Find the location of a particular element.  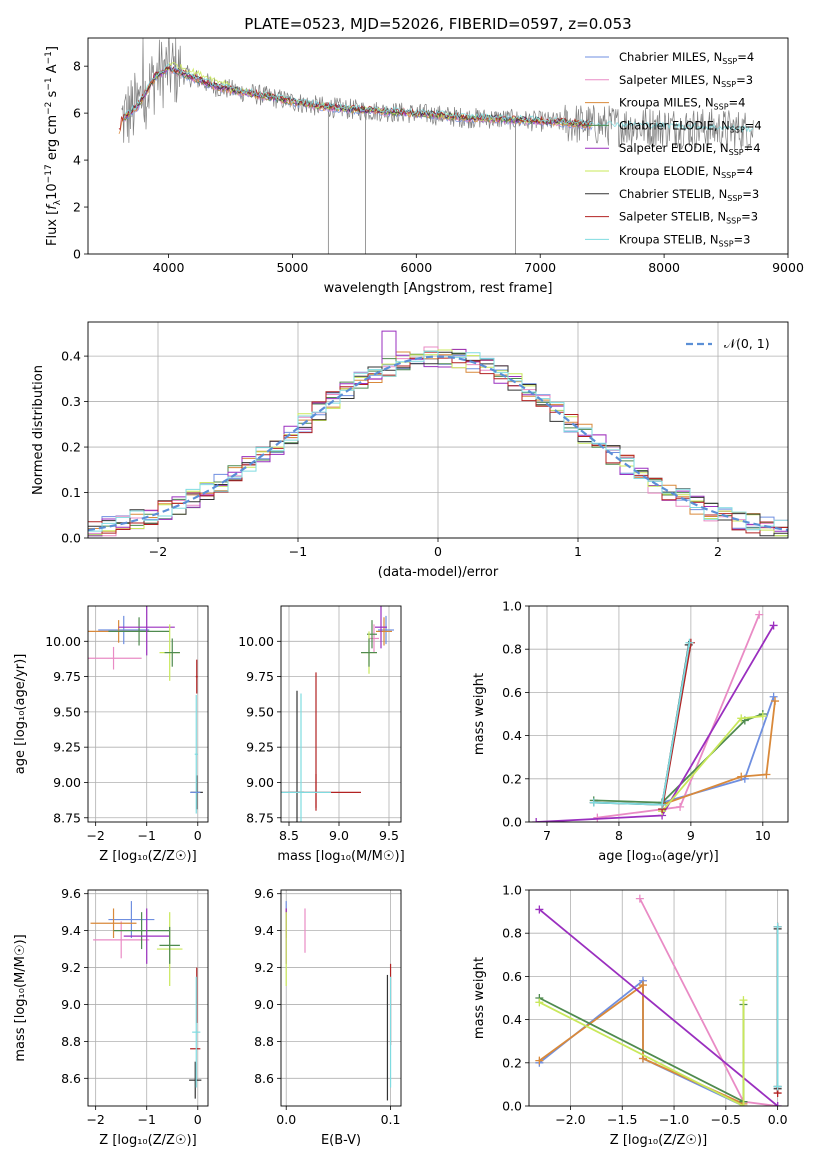

legend-entry: Chabrier MILES, NSSP=4 is located at coordinates (686, 58).